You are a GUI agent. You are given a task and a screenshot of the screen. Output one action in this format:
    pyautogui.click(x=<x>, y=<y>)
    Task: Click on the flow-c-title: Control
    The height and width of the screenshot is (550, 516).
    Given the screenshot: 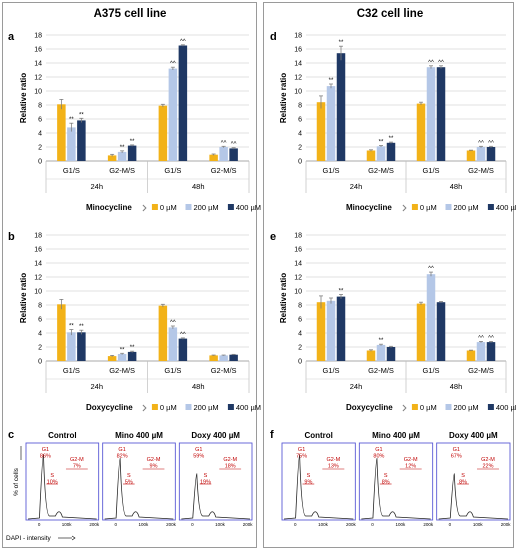 What is the action you would take?
    pyautogui.click(x=62, y=435)
    